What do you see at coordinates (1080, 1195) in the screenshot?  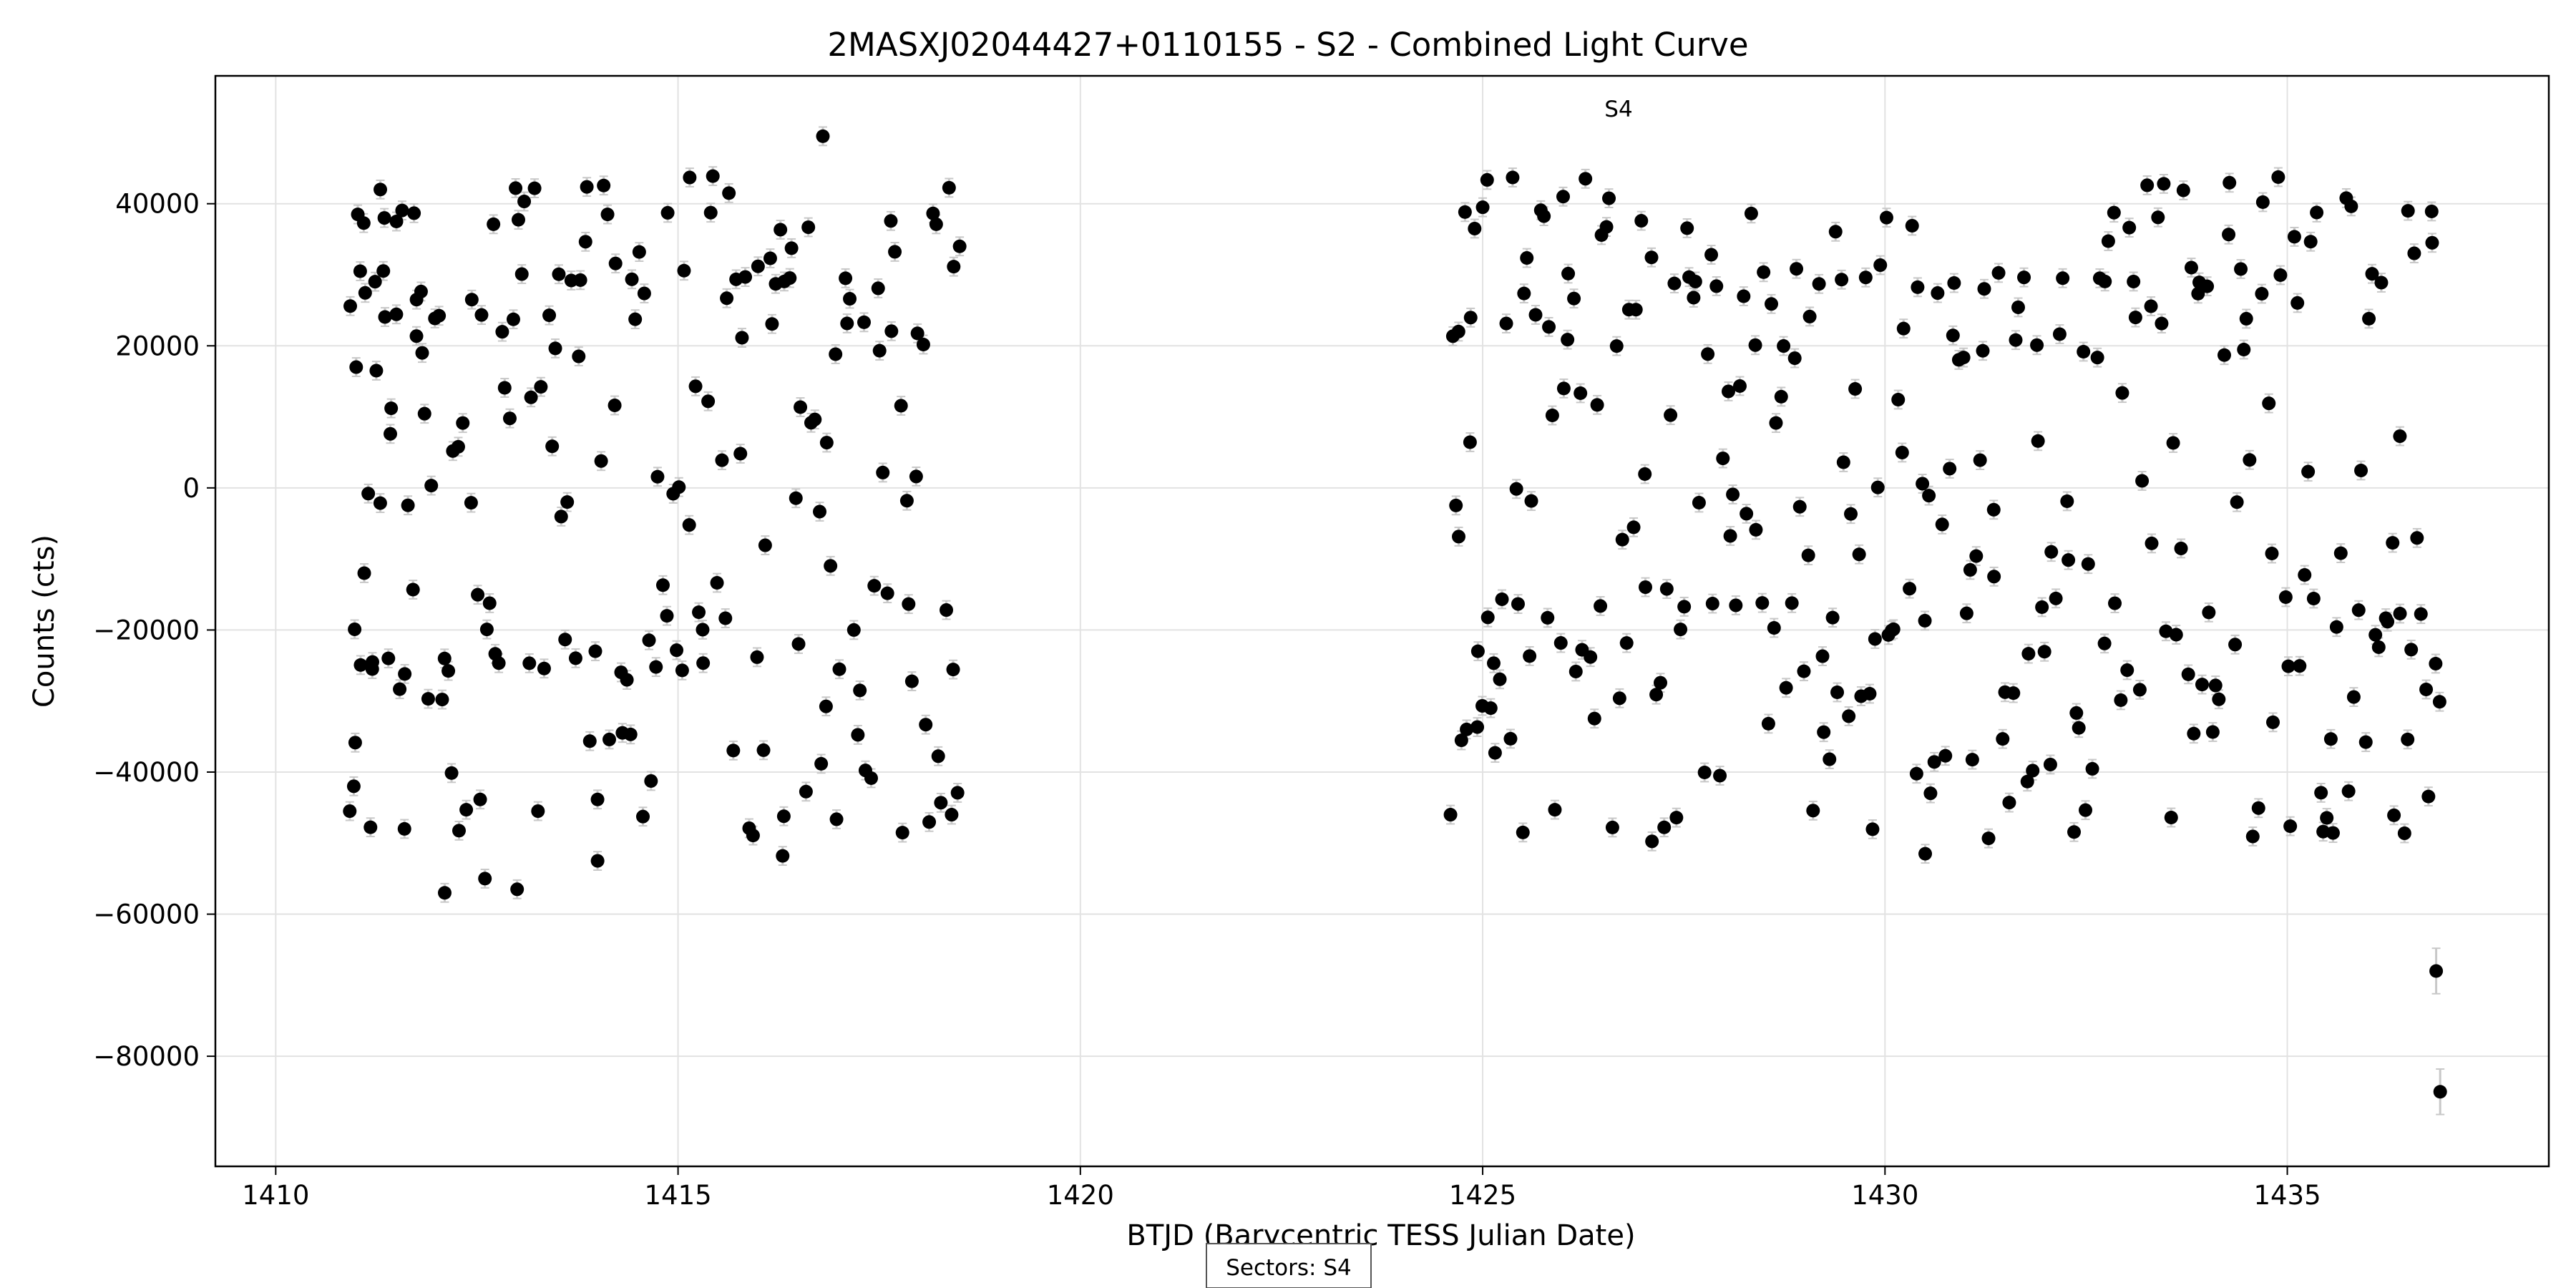 I see `x-tick-label: 1420` at bounding box center [1080, 1195].